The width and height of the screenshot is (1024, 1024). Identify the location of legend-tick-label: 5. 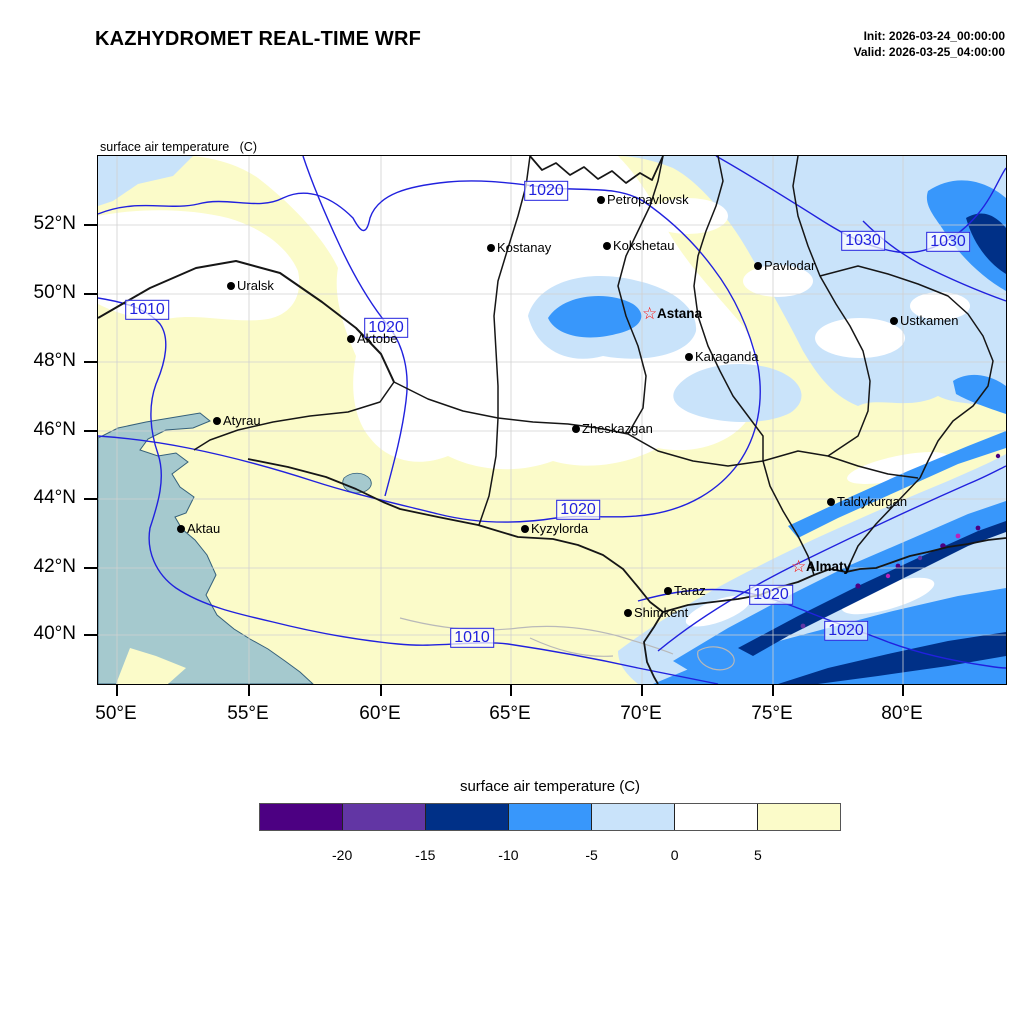
(757, 855).